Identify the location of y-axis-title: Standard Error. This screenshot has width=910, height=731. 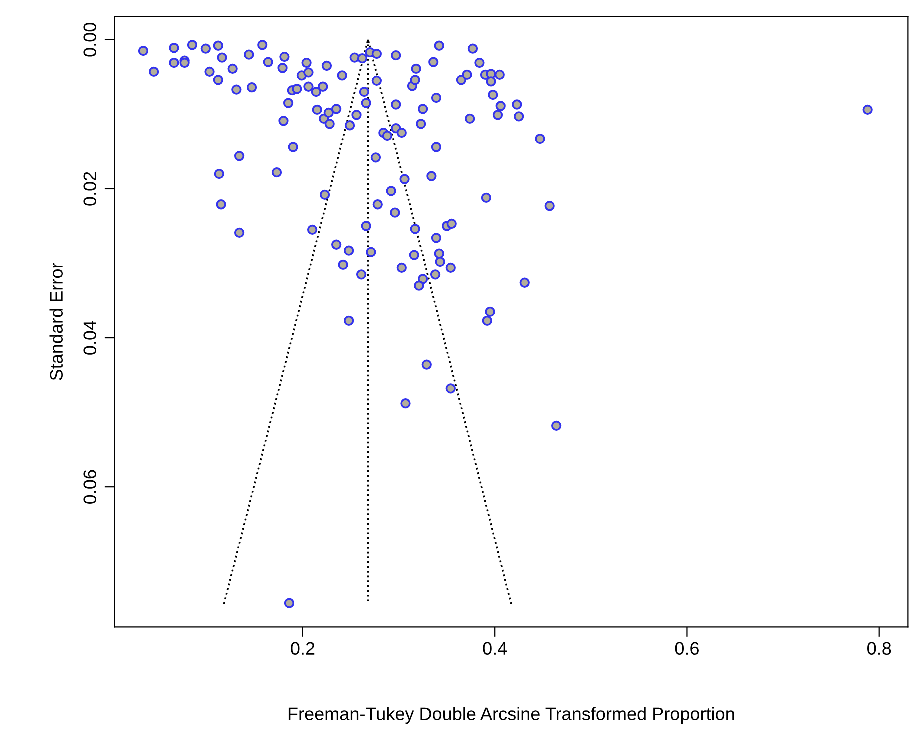
(57, 321).